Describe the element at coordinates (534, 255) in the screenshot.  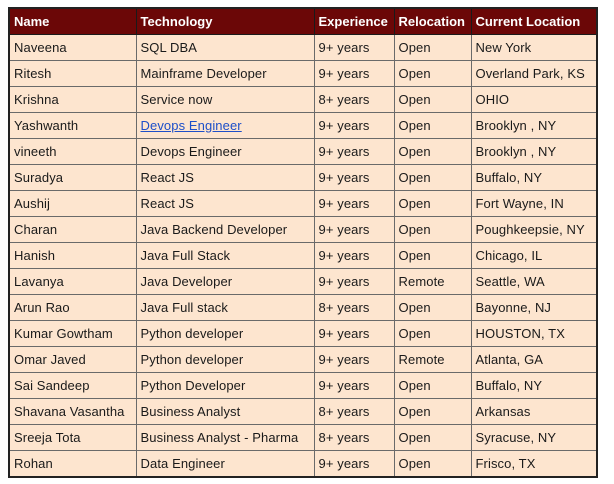
I see `cell-current-location: Chicago, IL` at that location.